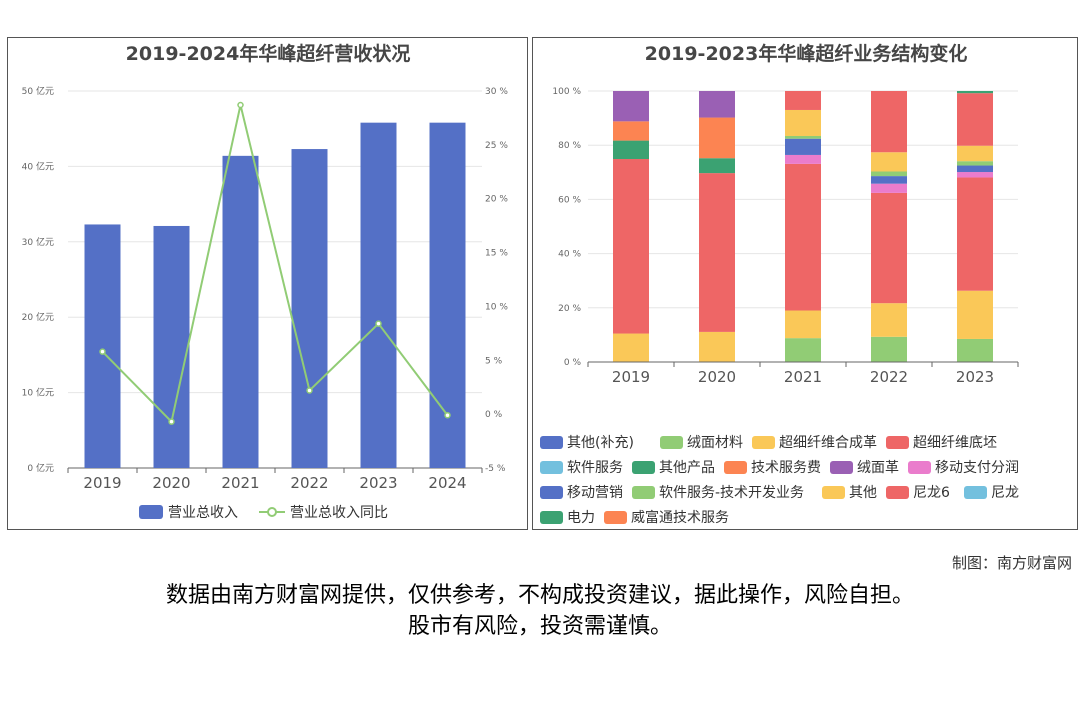 The image size is (1080, 720). I want to click on y-right-tick-label: 10 %, so click(496, 307).